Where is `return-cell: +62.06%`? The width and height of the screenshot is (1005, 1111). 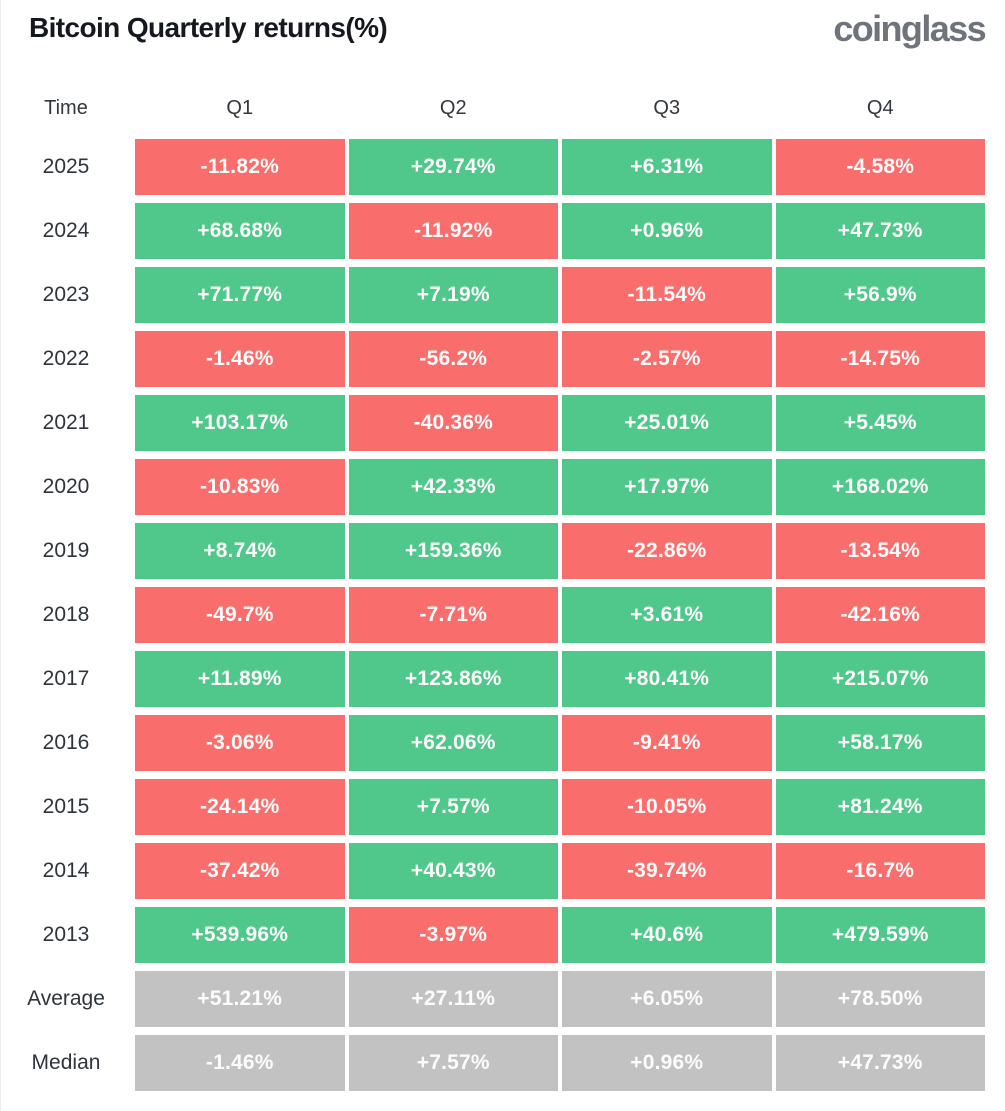 return-cell: +62.06% is located at coordinates (453, 743).